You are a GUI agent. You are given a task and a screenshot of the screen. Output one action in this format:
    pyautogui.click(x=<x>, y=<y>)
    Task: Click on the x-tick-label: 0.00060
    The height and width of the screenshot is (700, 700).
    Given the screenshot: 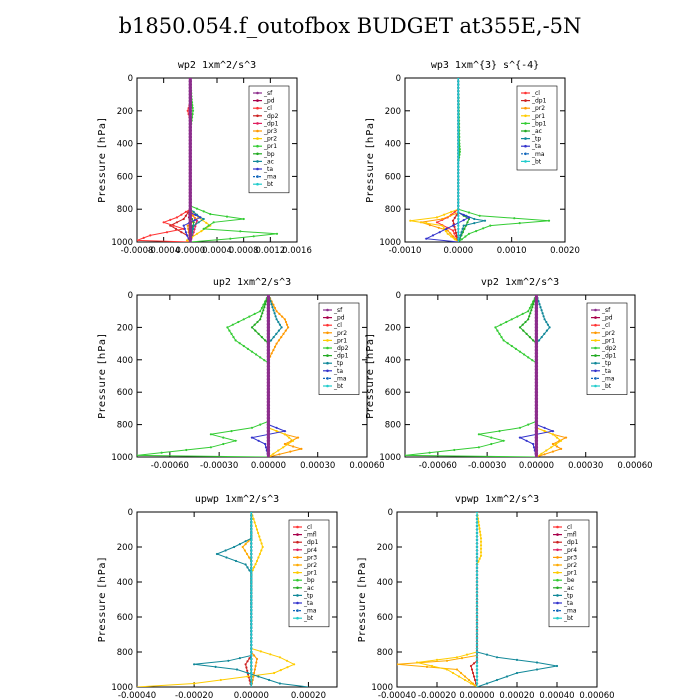 What is the action you would take?
    pyautogui.click(x=366, y=466)
    